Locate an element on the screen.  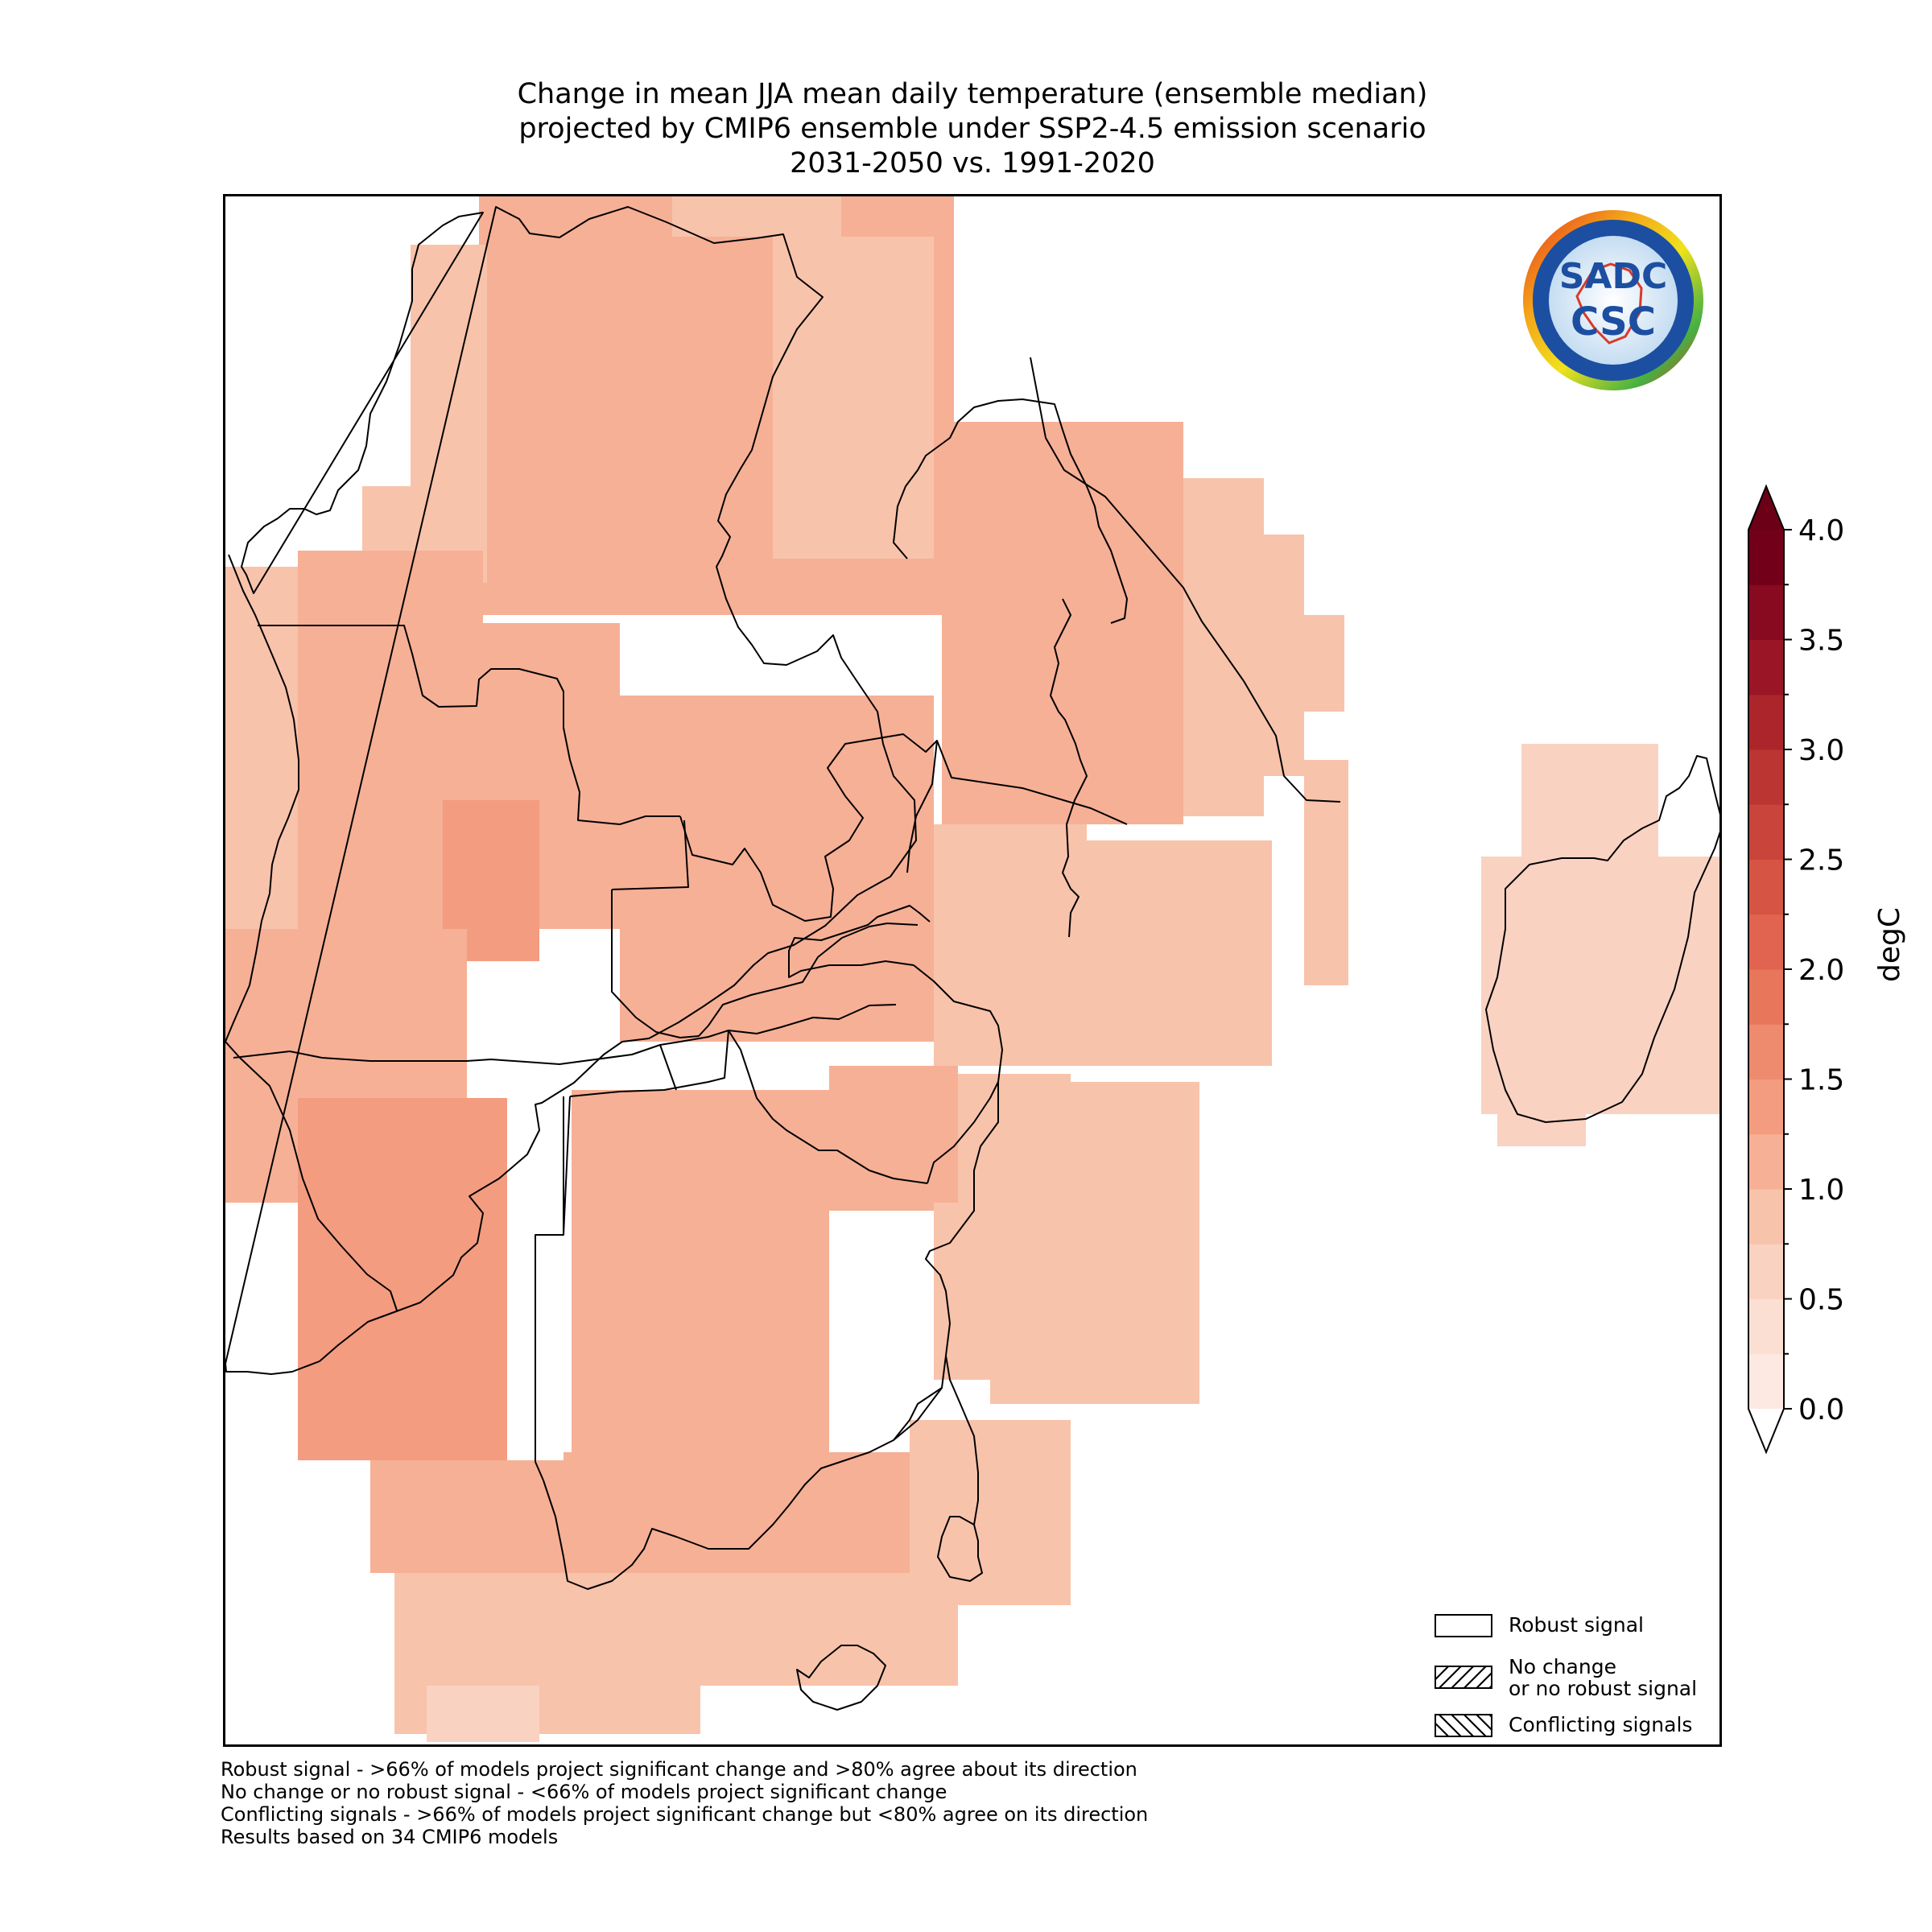
zambia-east is located at coordinates (765, 964).